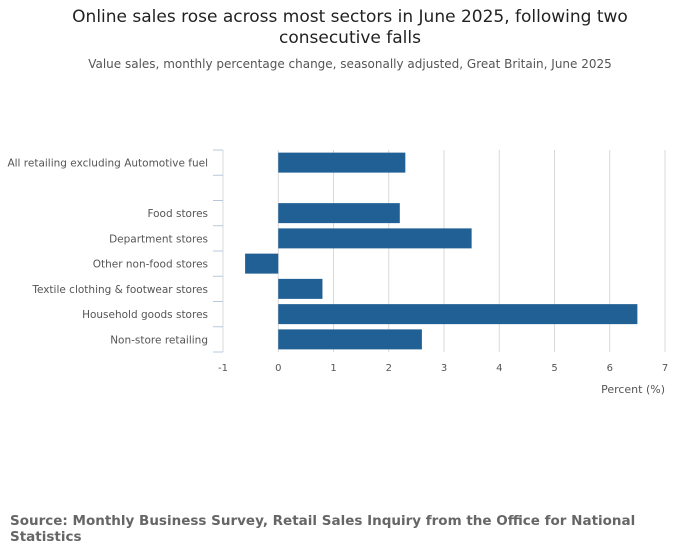 This screenshot has width=700, height=549. I want to click on bar-household-goods-stores, so click(458, 314).